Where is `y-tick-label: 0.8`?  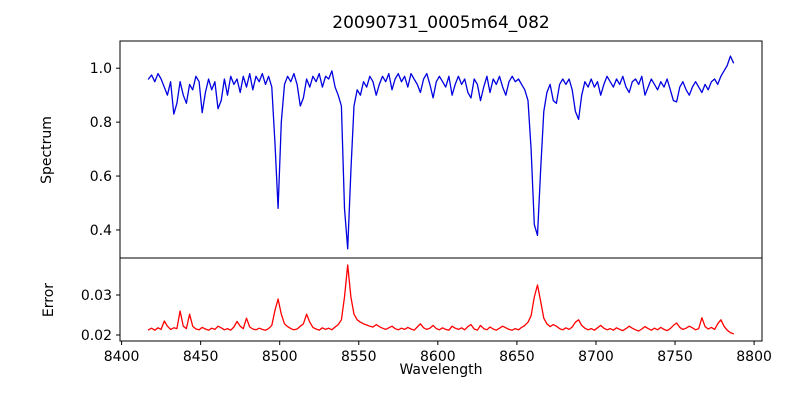
y-tick-label: 0.8 is located at coordinates (101, 123).